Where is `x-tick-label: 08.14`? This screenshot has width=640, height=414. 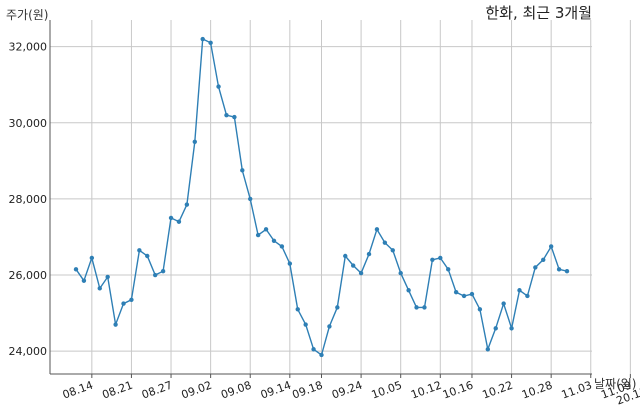
x-tick-label: 08.14 is located at coordinates (78, 390).